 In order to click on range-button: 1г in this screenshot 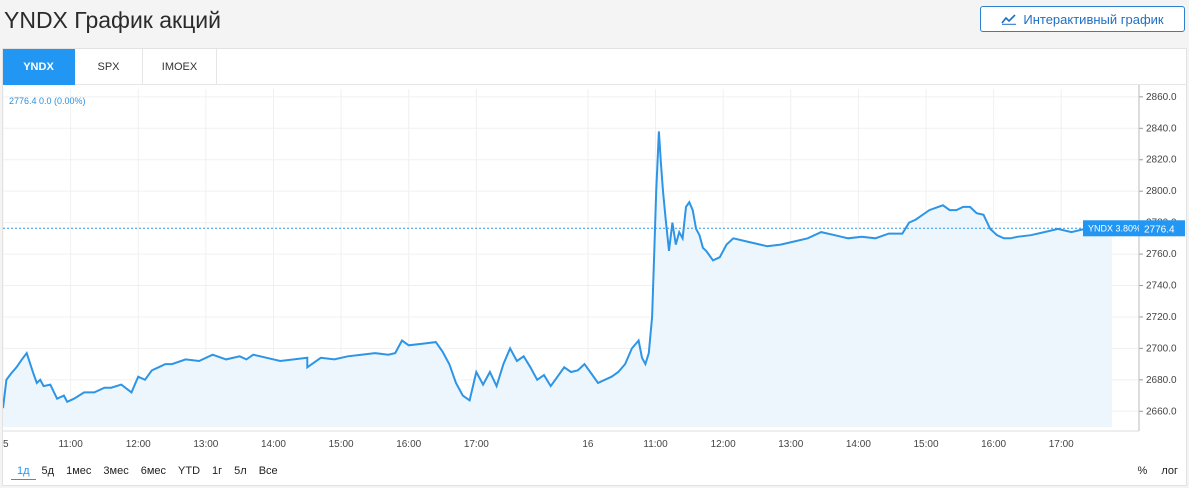, I will do `click(217, 471)`.